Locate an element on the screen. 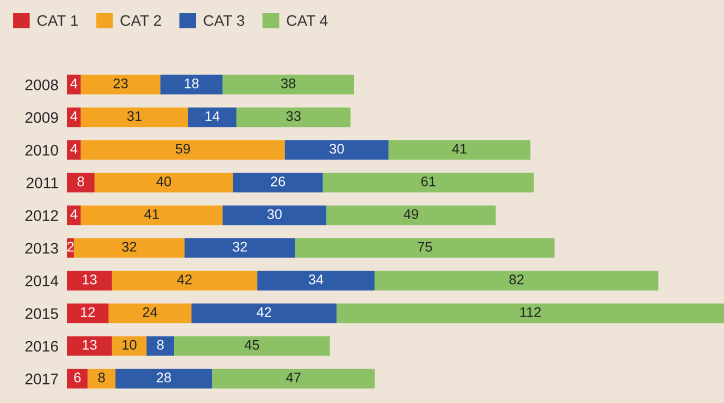 The image size is (724, 403). data-label: 40 is located at coordinates (164, 181).